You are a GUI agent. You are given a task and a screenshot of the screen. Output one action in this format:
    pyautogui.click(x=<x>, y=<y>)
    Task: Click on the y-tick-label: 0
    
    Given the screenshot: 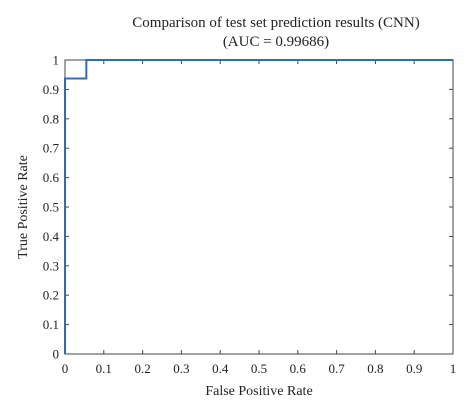 What is the action you would take?
    pyautogui.click(x=56, y=354)
    